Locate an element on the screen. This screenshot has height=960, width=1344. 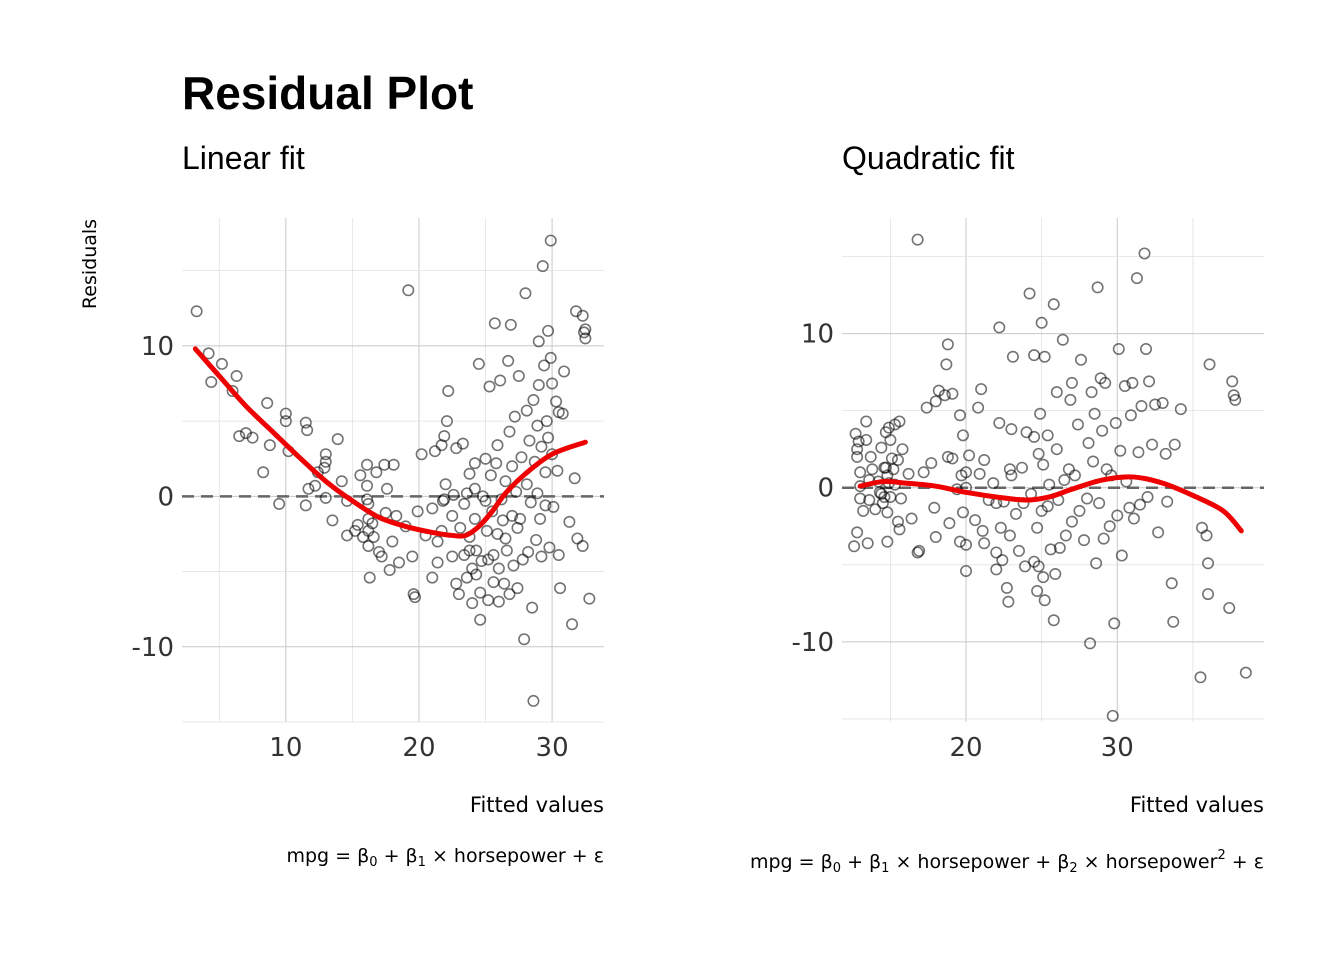
panel-title-quadratic: Quadratic fit is located at coordinates (928, 158).